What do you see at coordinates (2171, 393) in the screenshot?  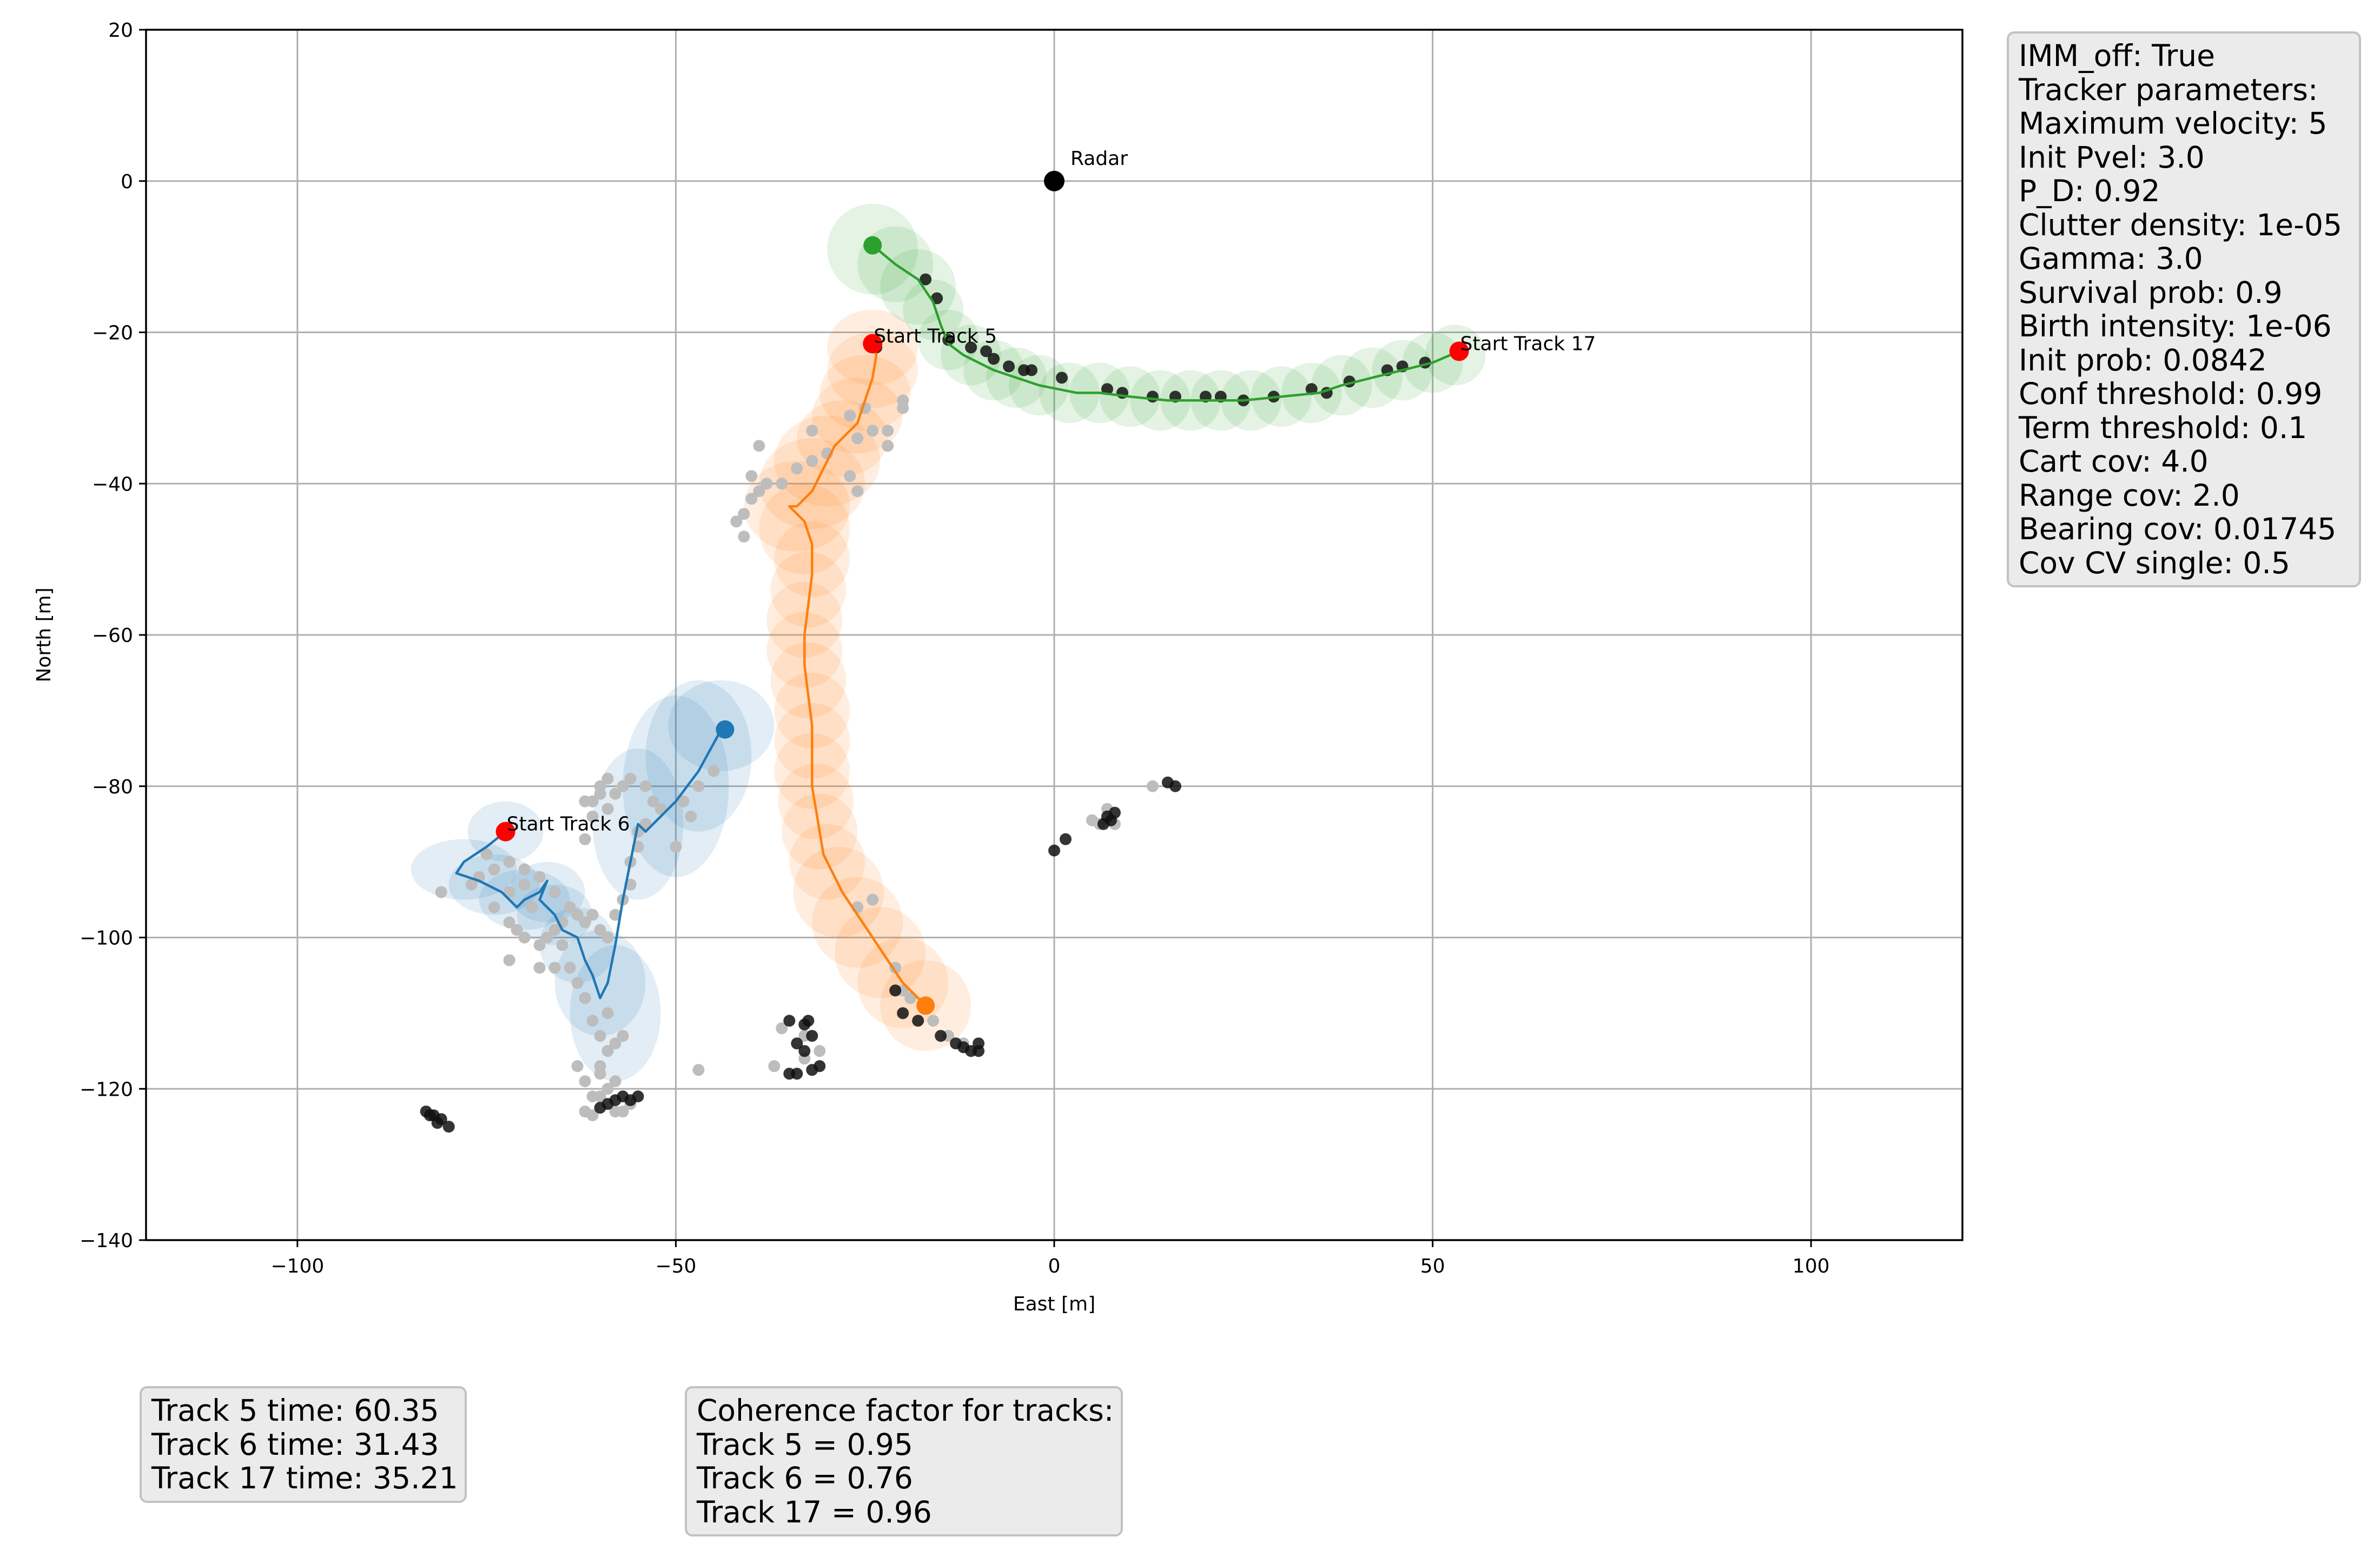 I see `parameter-line: Conf threshold: 0.99` at bounding box center [2171, 393].